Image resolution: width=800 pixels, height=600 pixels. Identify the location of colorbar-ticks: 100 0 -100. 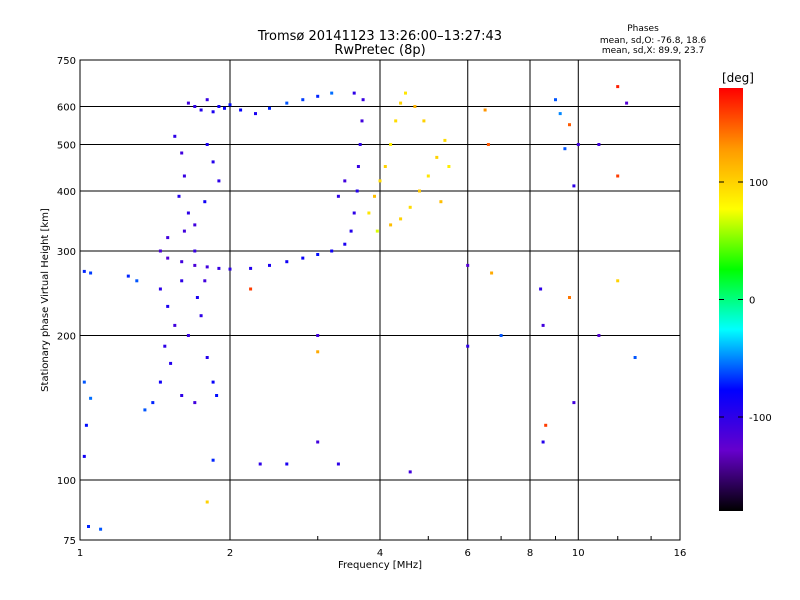
(745, 301).